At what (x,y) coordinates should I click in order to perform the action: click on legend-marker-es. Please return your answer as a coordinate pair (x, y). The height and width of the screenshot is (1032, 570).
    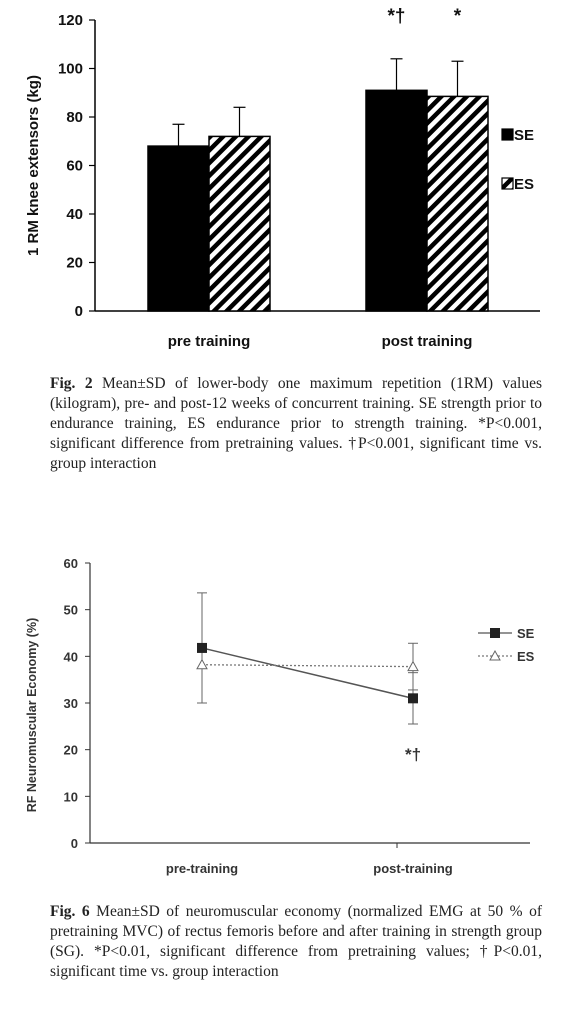
    Looking at the image, I should click on (495, 655).